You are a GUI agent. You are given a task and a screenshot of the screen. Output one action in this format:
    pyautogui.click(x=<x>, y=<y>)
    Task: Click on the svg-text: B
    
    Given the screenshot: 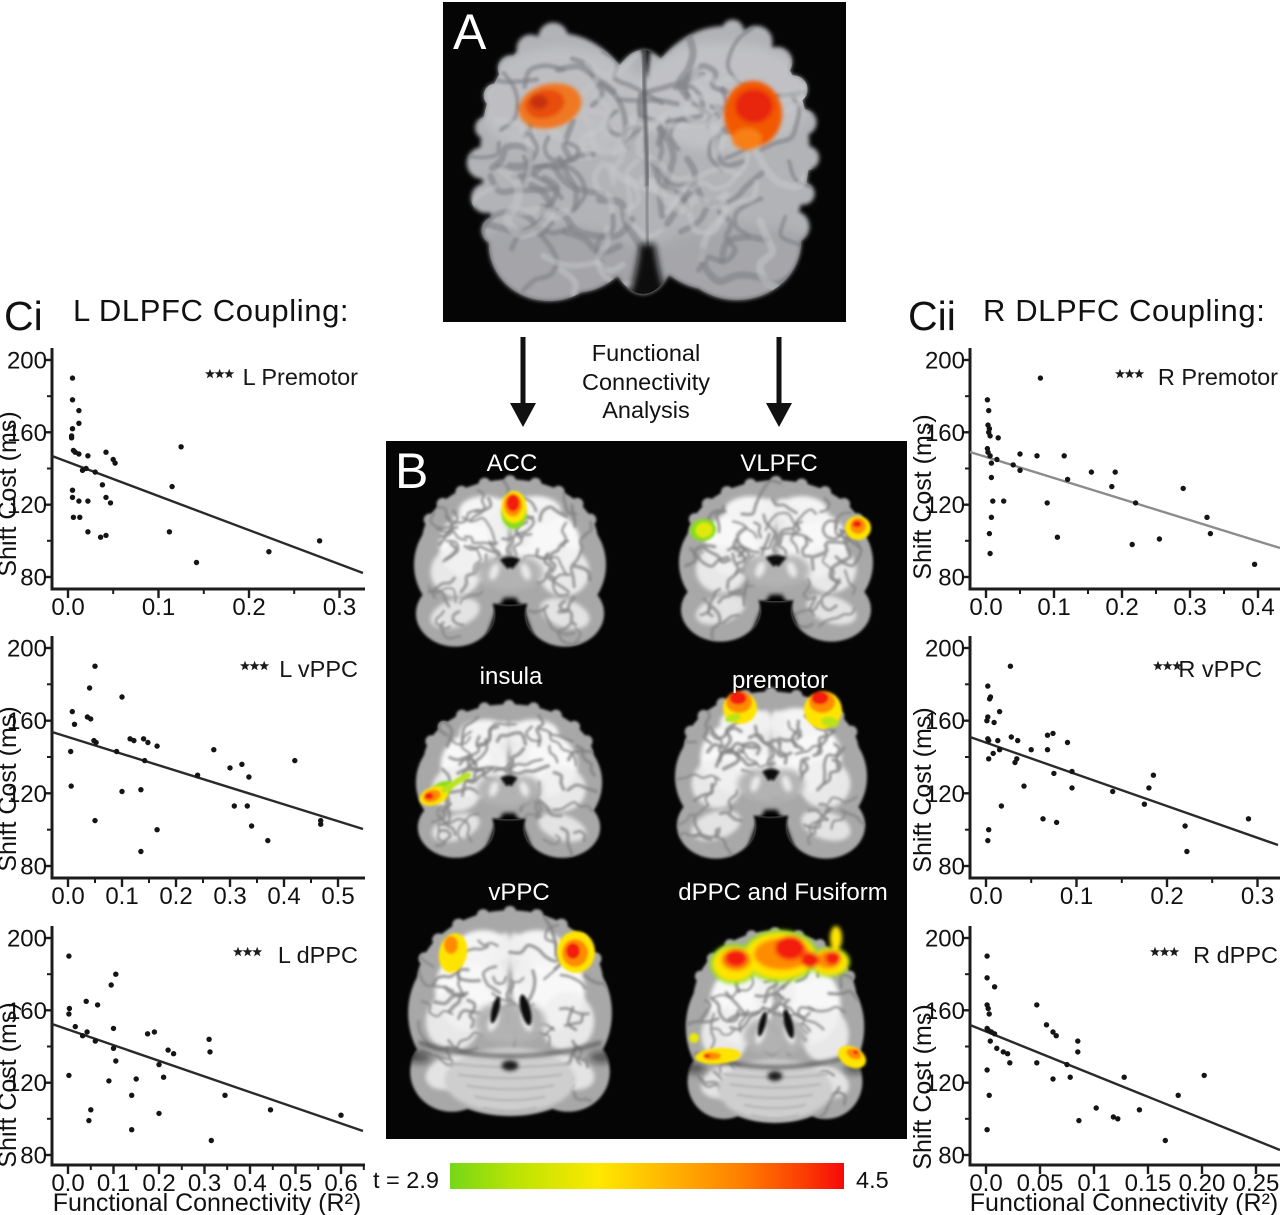 What is the action you would take?
    pyautogui.click(x=411, y=471)
    